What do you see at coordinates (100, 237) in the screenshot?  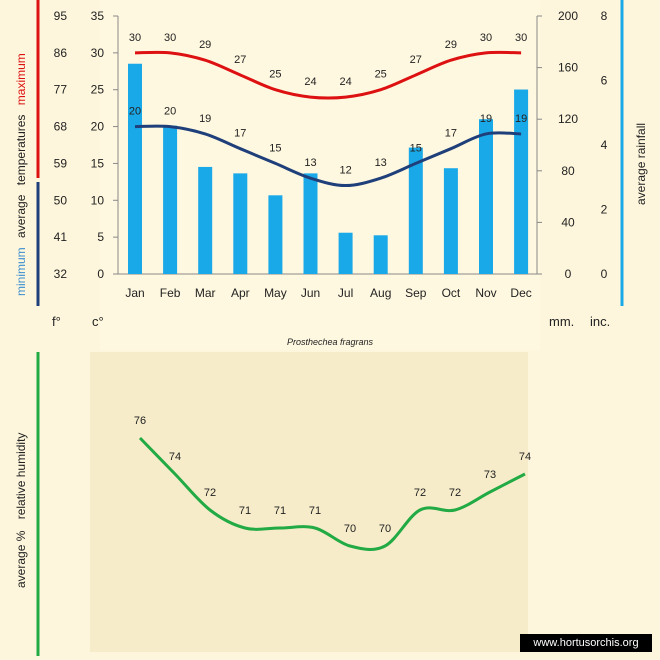 I see `celsius-tick-label: 5` at bounding box center [100, 237].